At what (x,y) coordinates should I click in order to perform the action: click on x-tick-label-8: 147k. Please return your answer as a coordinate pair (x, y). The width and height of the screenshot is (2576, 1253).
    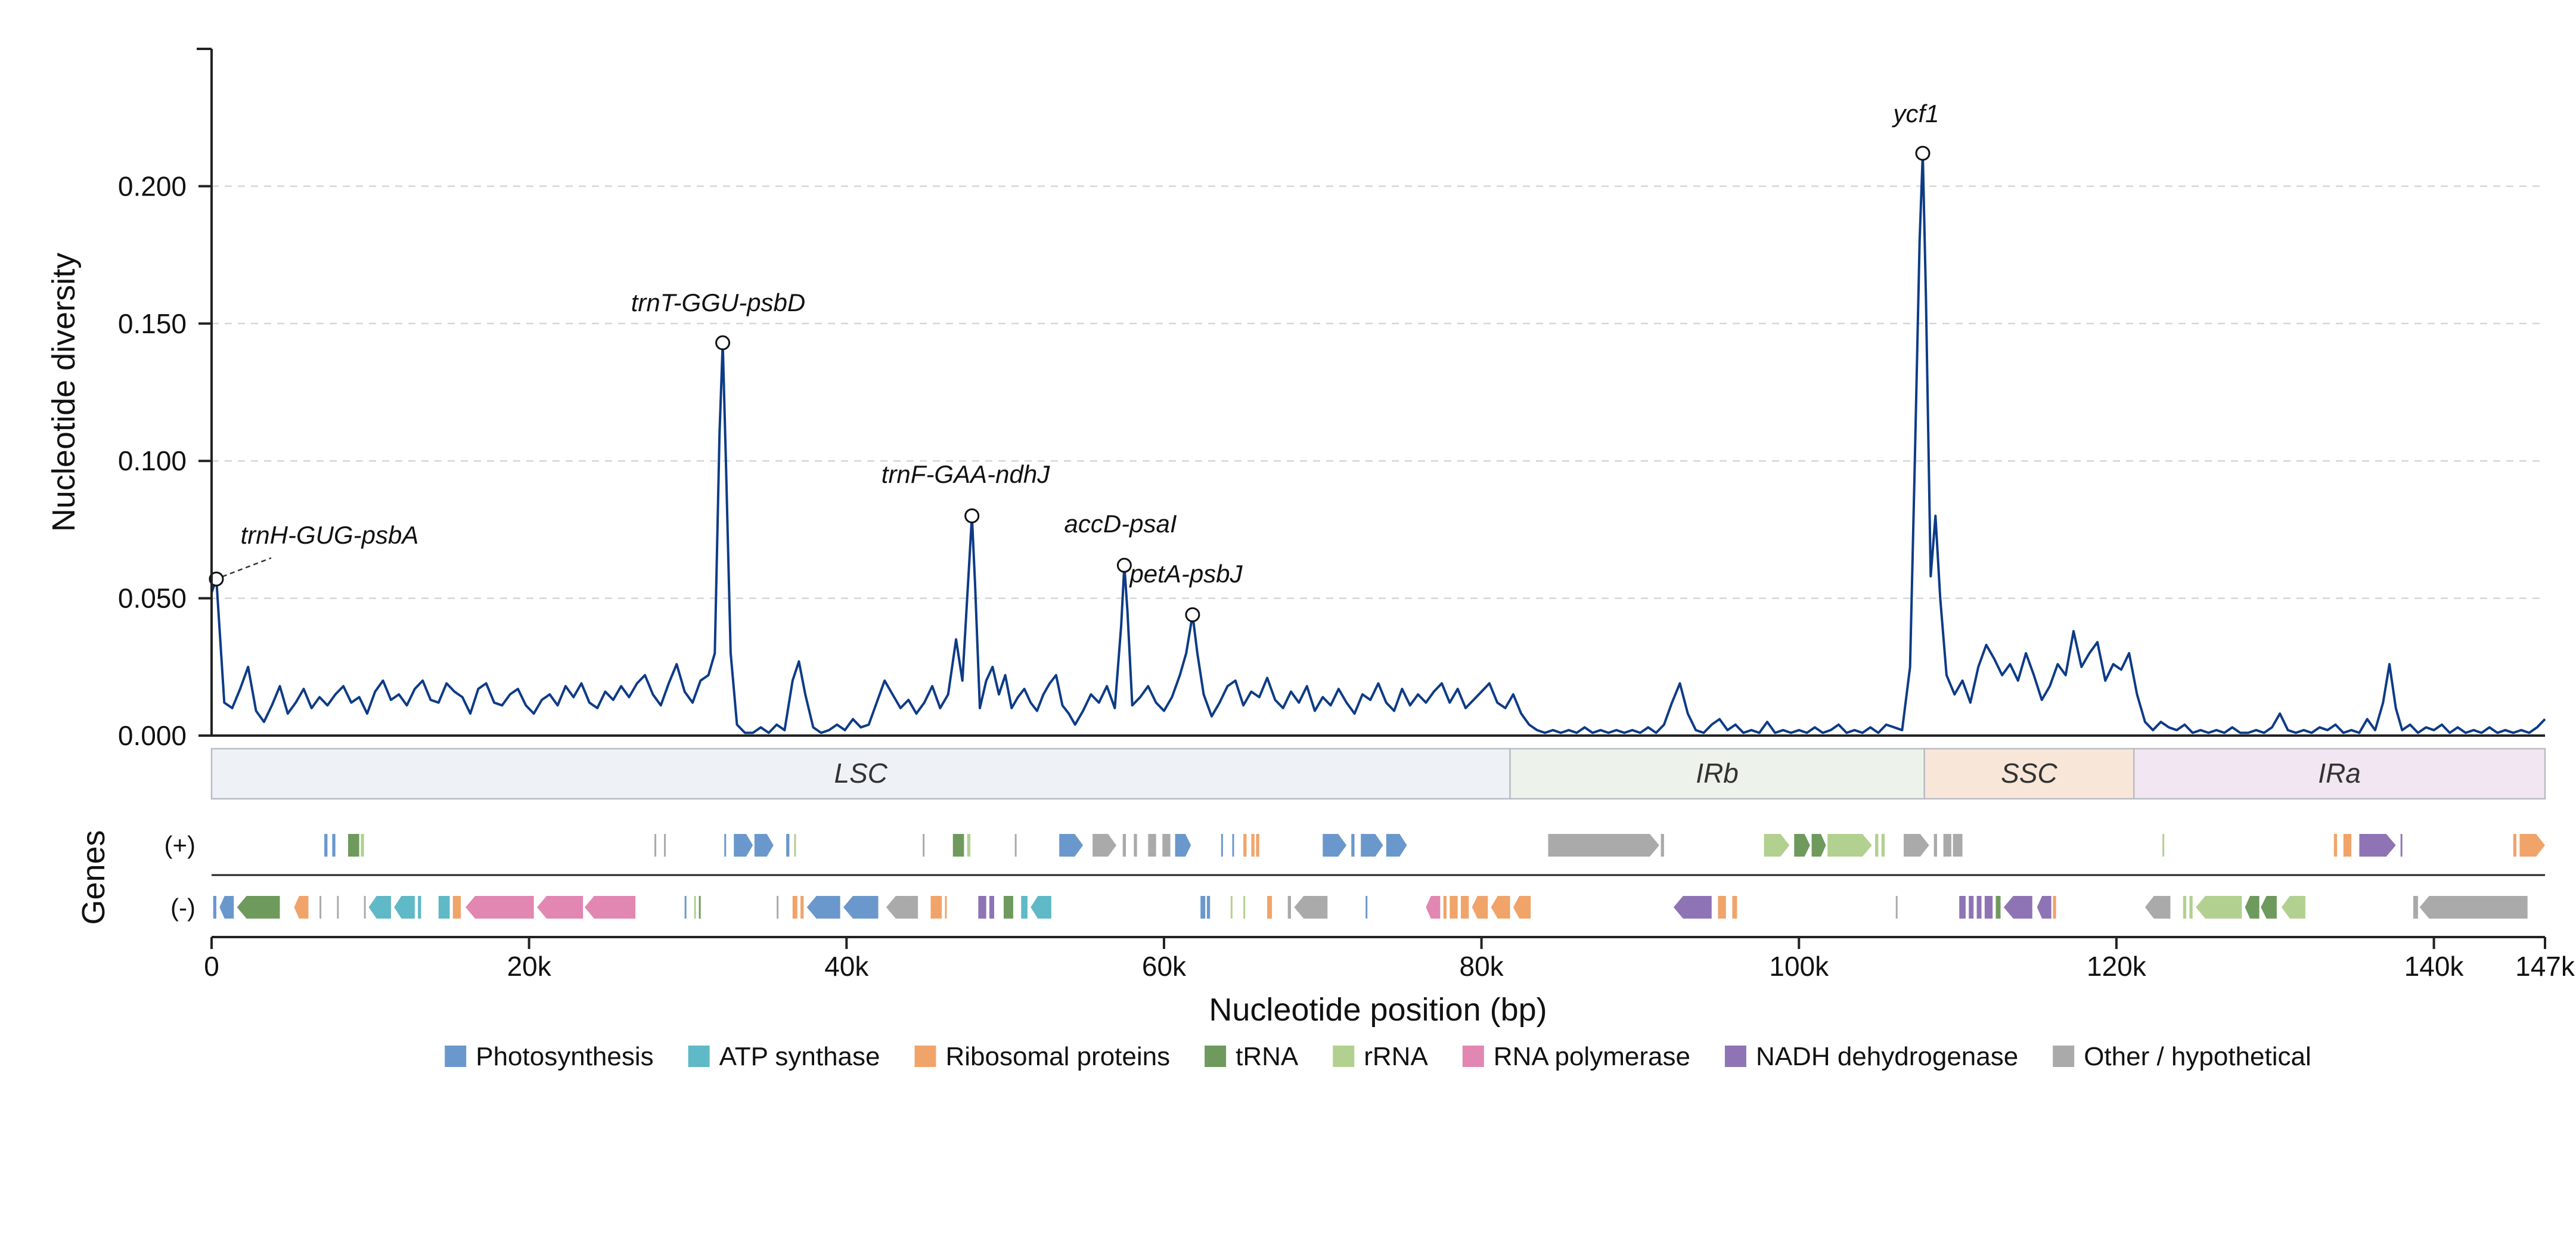
    Looking at the image, I should click on (2545, 966).